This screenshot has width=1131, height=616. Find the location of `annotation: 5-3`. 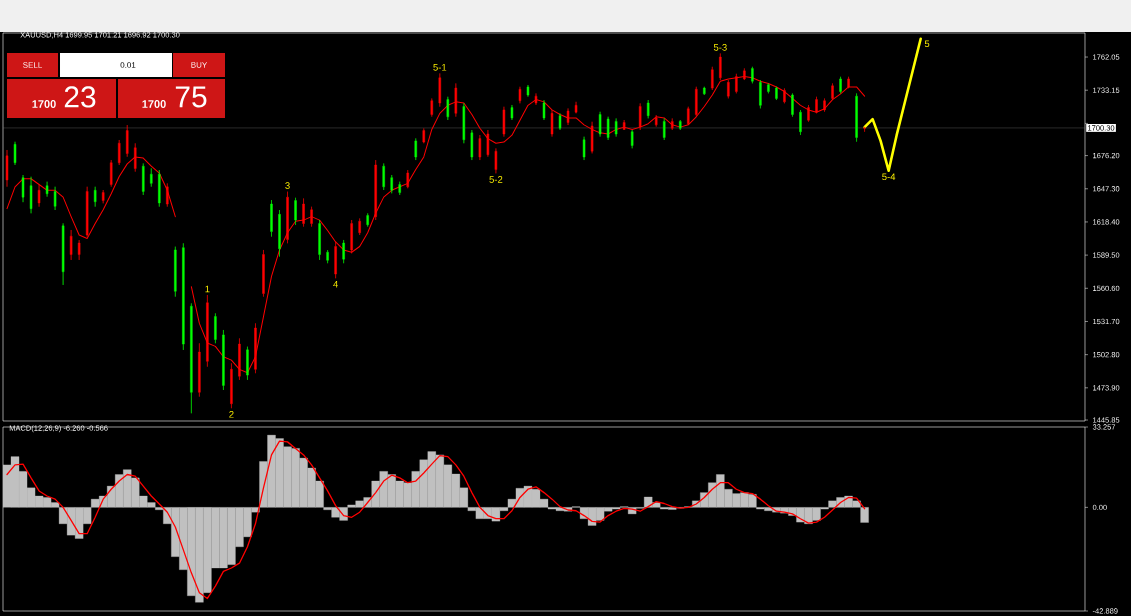

annotation: 5-3 is located at coordinates (720, 47).